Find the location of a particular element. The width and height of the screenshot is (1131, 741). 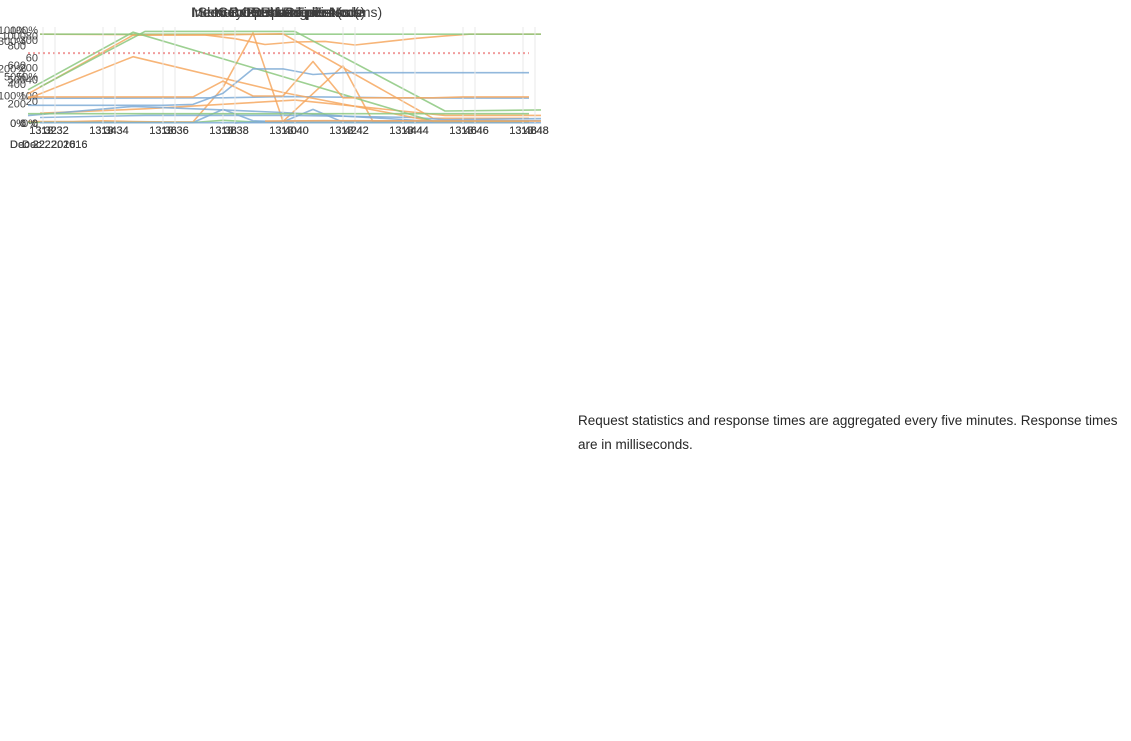

y-tick-label: 800 is located at coordinates (17, 46).